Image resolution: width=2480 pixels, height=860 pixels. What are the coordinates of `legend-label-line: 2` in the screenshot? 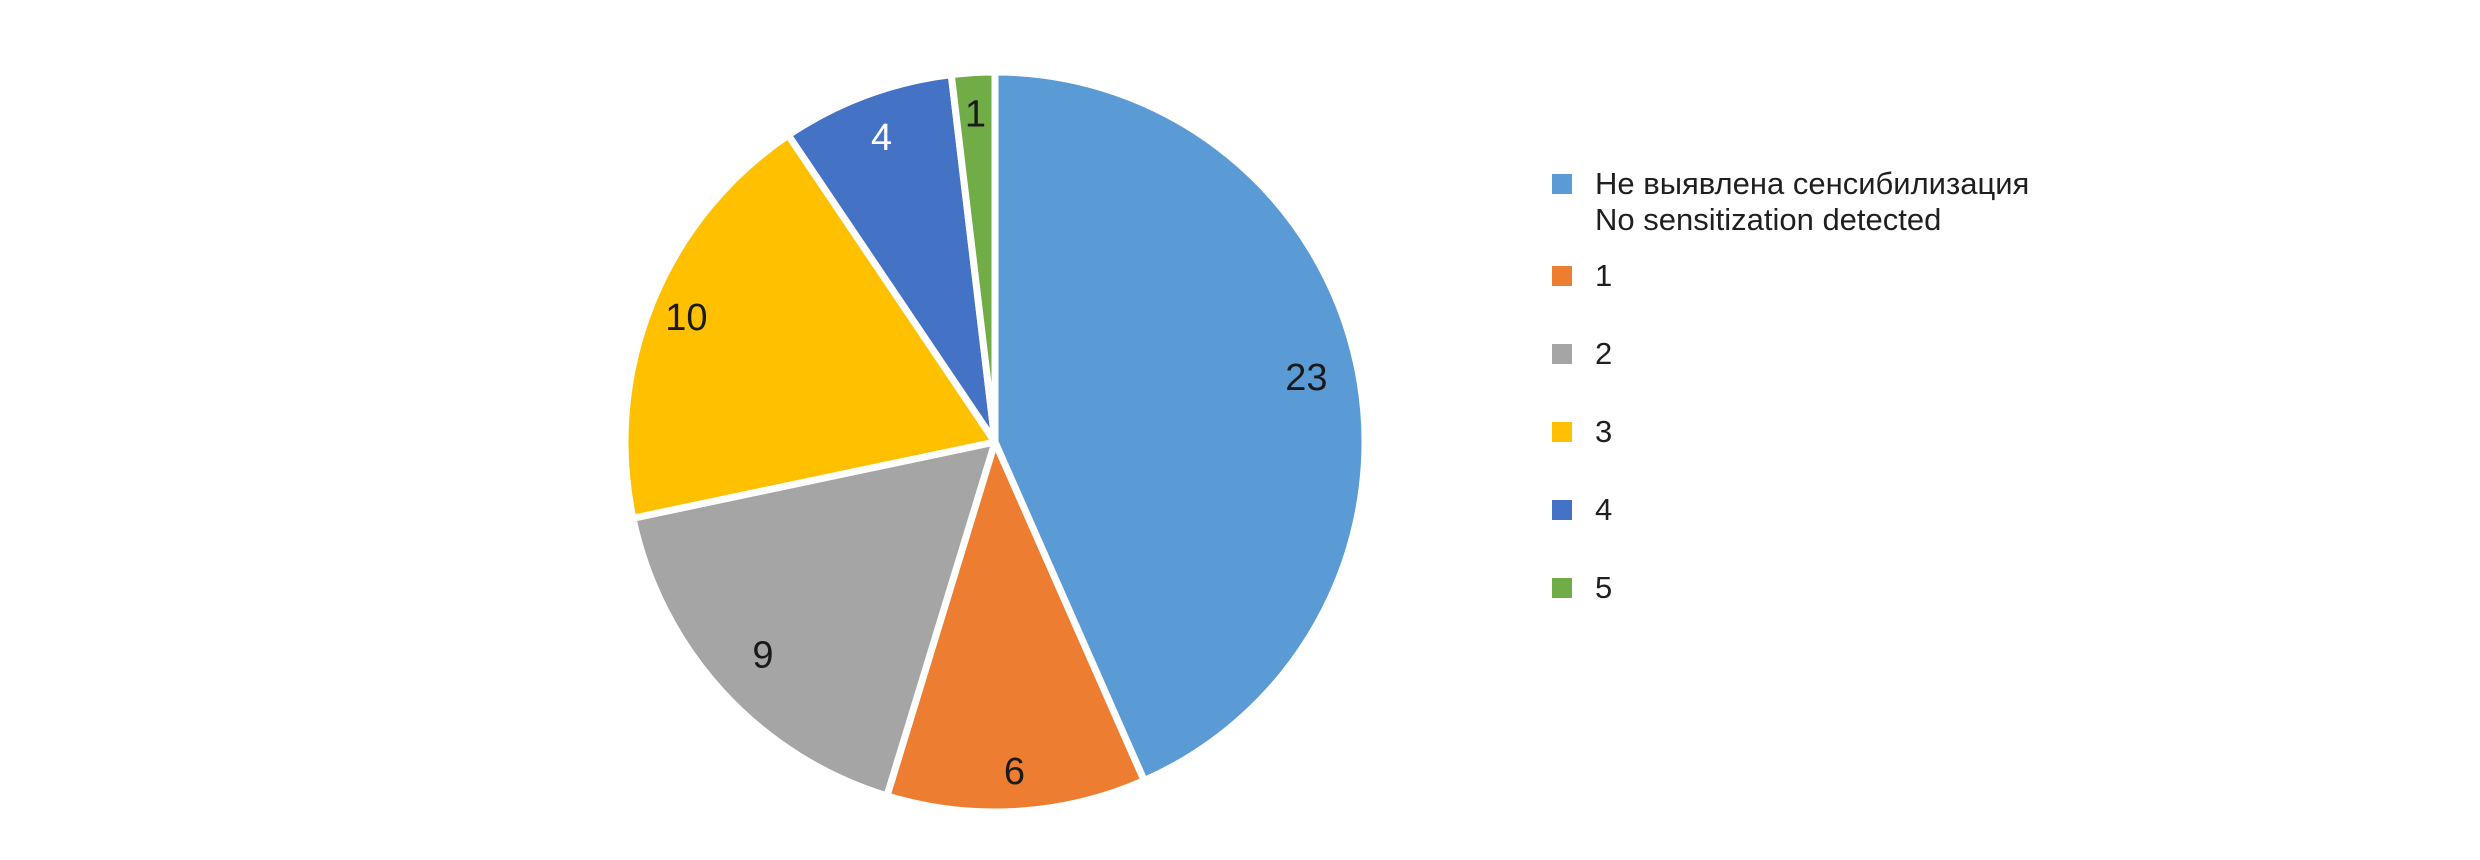 It's located at (1604, 353).